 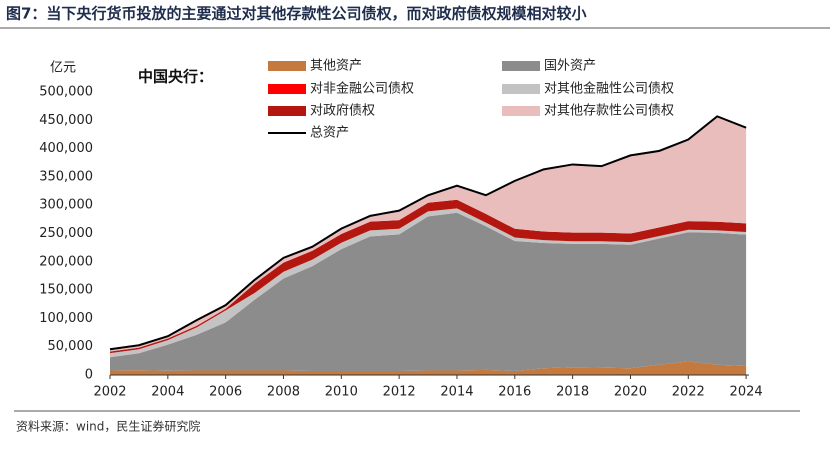 I want to click on y-axis-label: 亿元, so click(x=63, y=68).